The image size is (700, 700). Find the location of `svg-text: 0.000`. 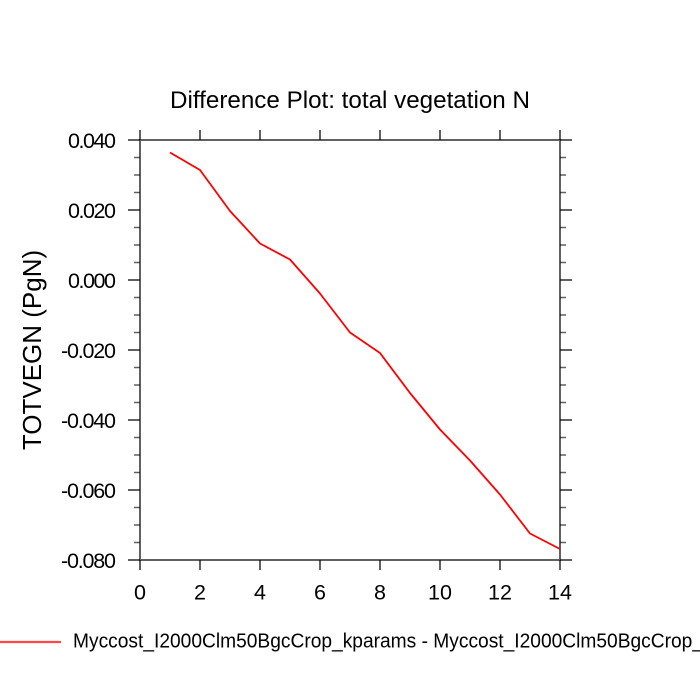

svg-text: 0.000 is located at coordinates (92, 281).